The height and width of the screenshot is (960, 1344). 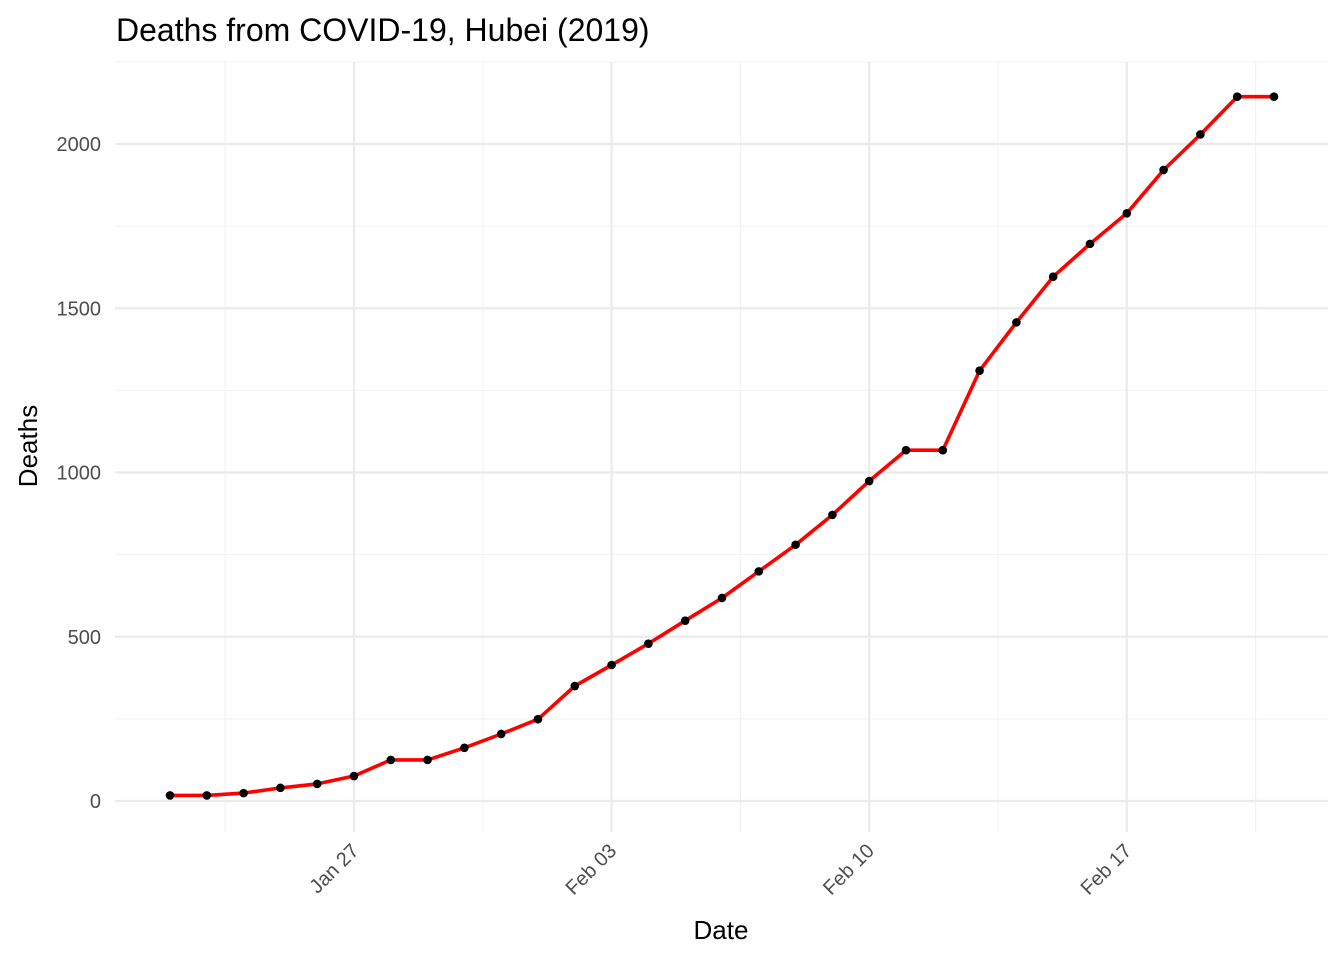 I want to click on y-axis-title: Deaths, so click(x=28, y=446).